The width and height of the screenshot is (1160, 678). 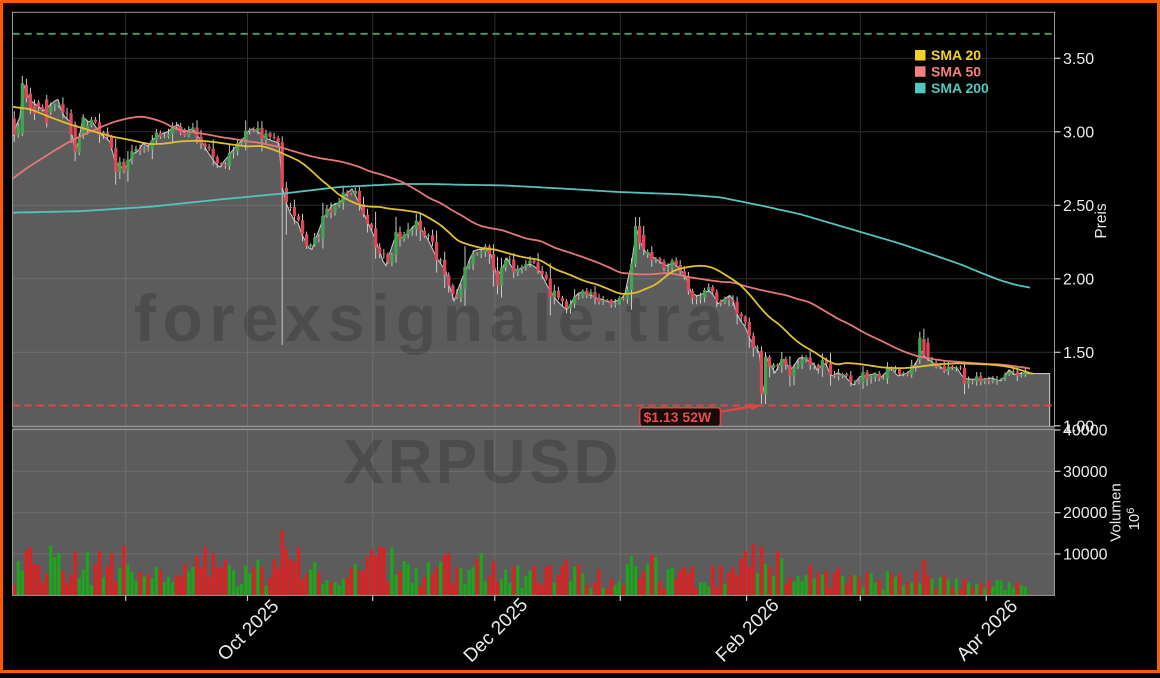 What do you see at coordinates (956, 71) in the screenshot?
I see `svg-text: SMA 50` at bounding box center [956, 71].